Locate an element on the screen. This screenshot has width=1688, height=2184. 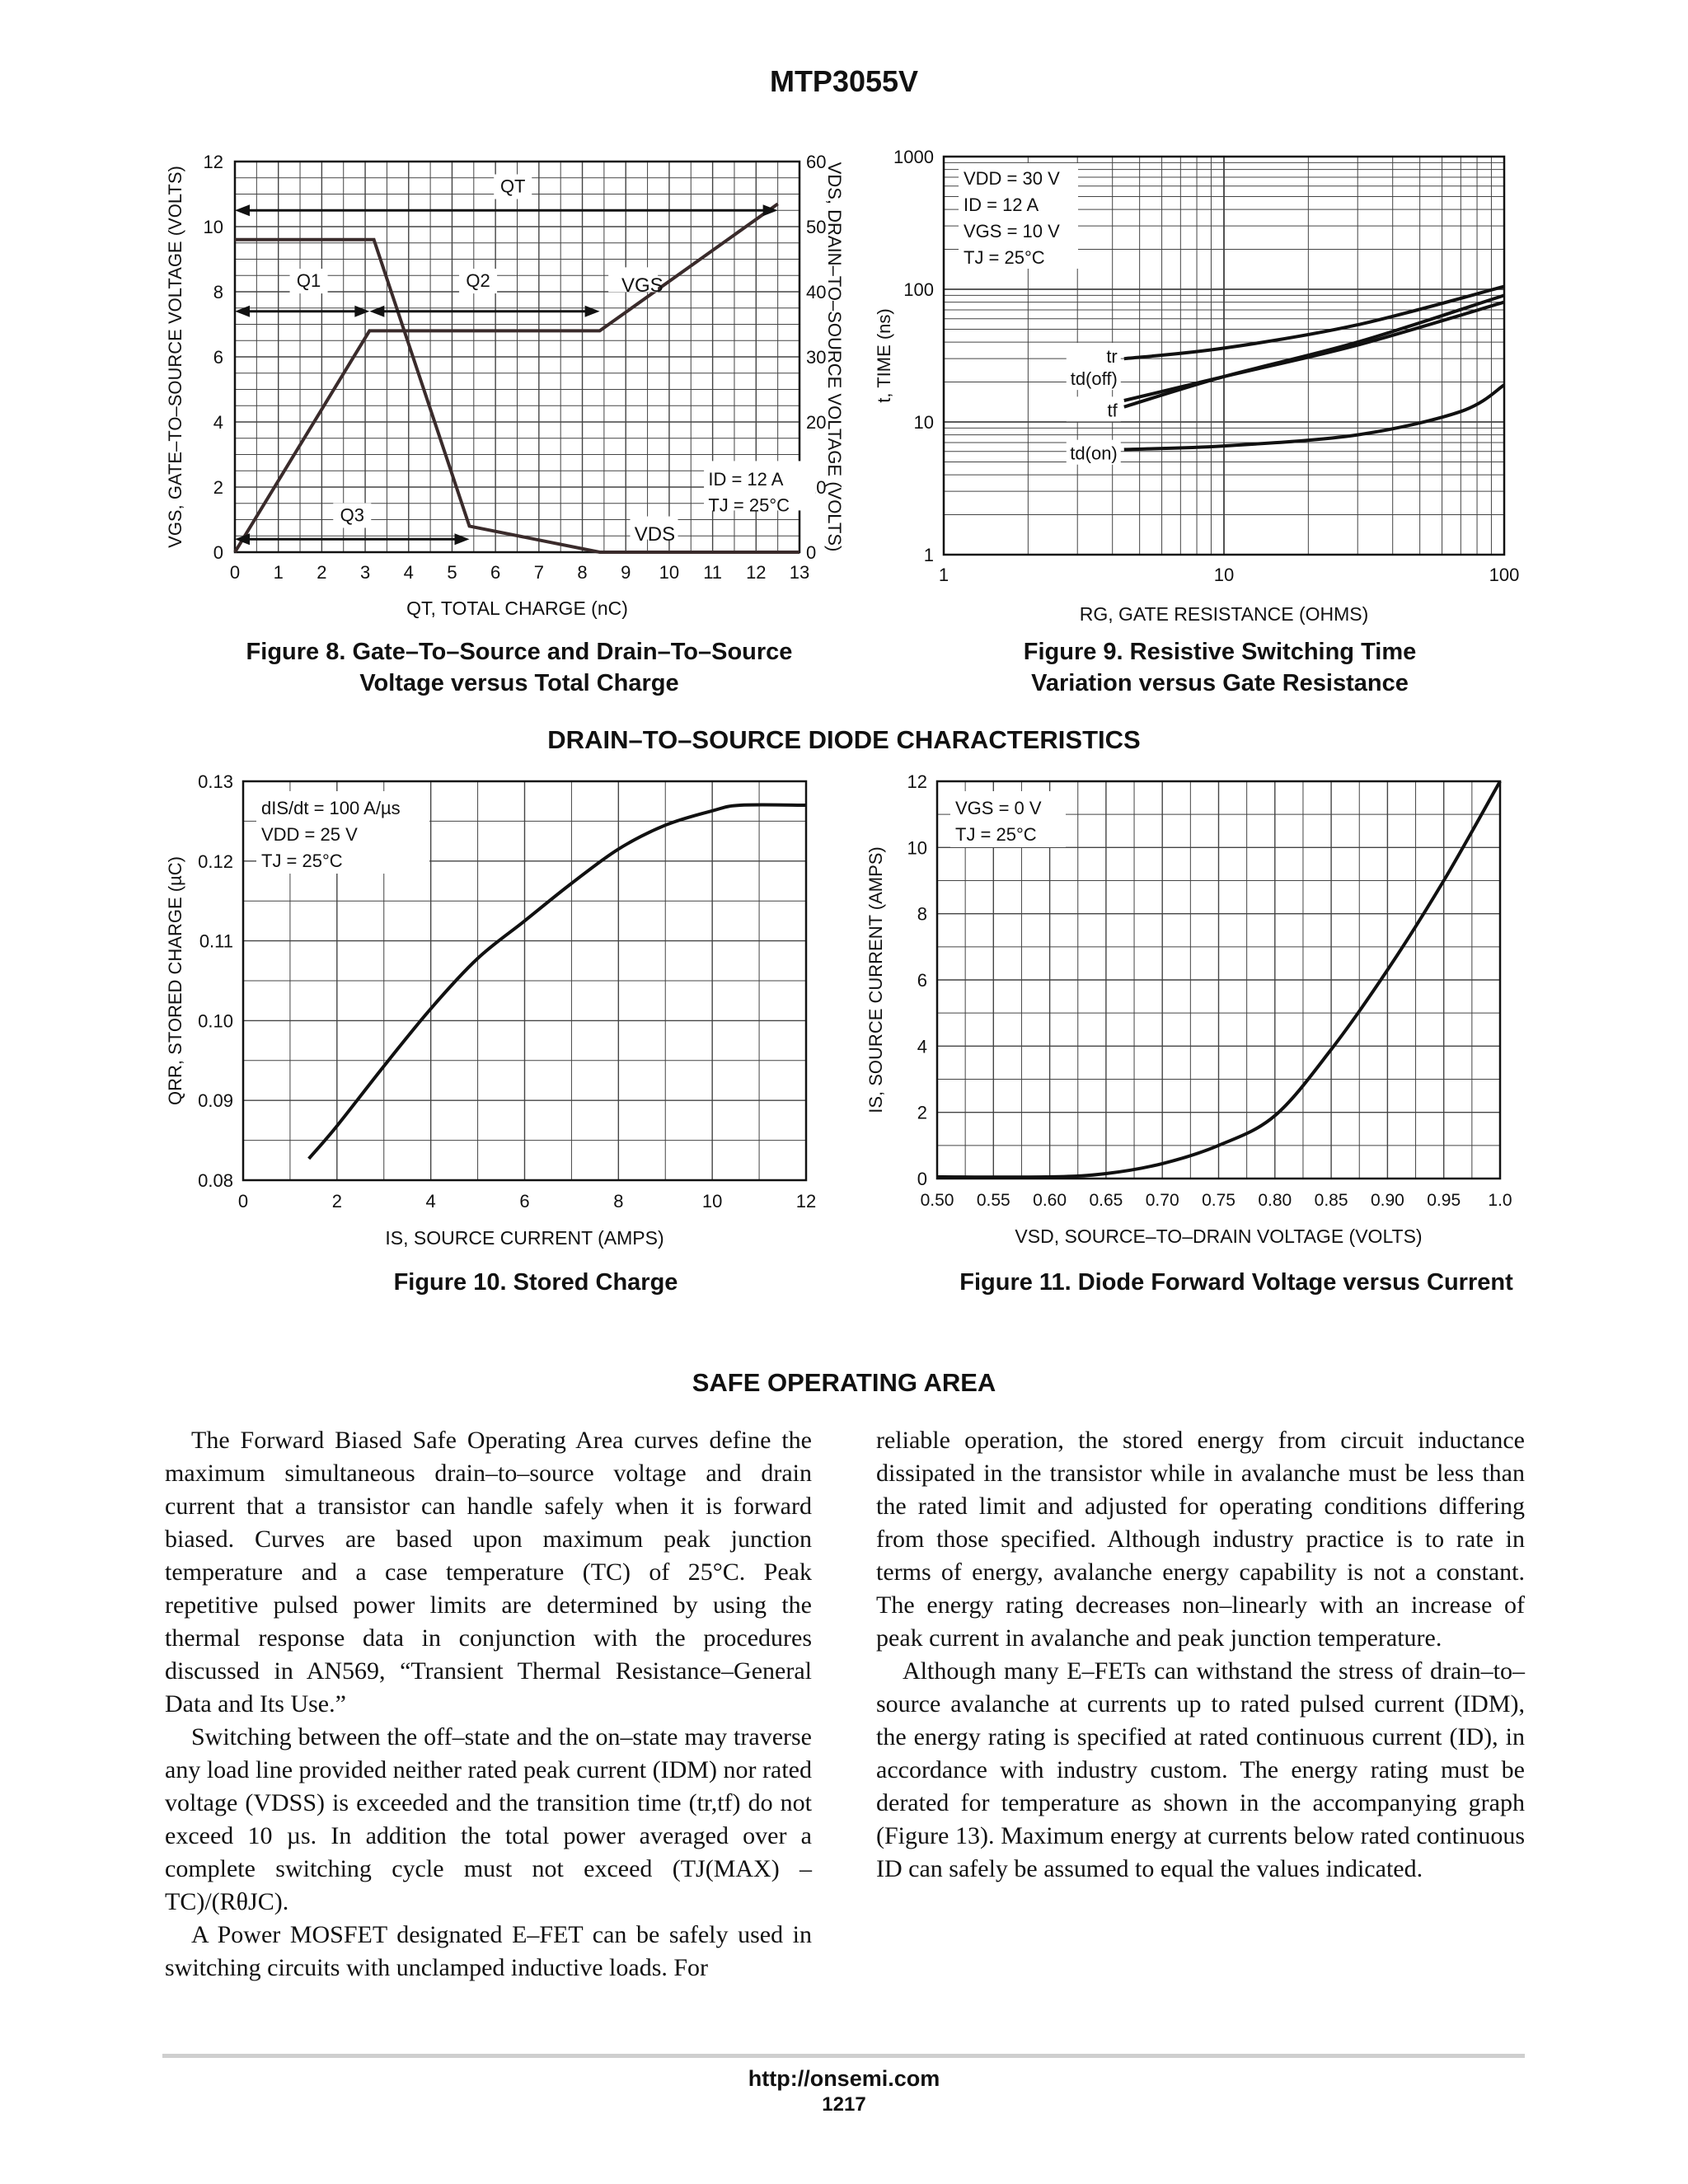
x-axis-label: QT, TOTAL CHARGE (nC) is located at coordinates (517, 608).